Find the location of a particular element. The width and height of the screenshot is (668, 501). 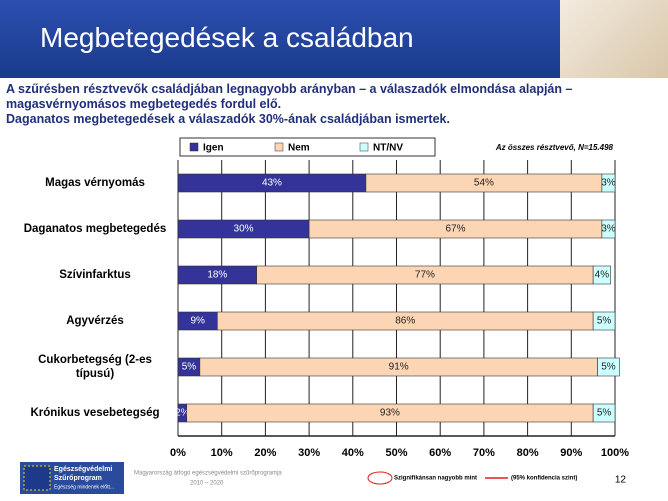

category-label: Cukorbetegség (2-es típusú) is located at coordinates (95, 367).